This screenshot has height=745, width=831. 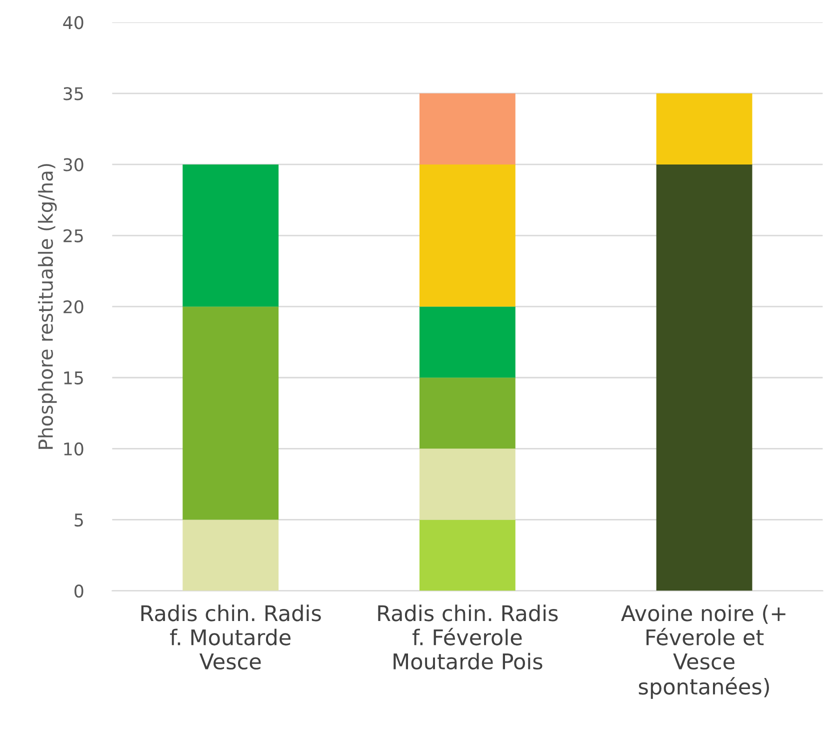 I want to click on y-tick-label: 40, so click(x=73, y=23).